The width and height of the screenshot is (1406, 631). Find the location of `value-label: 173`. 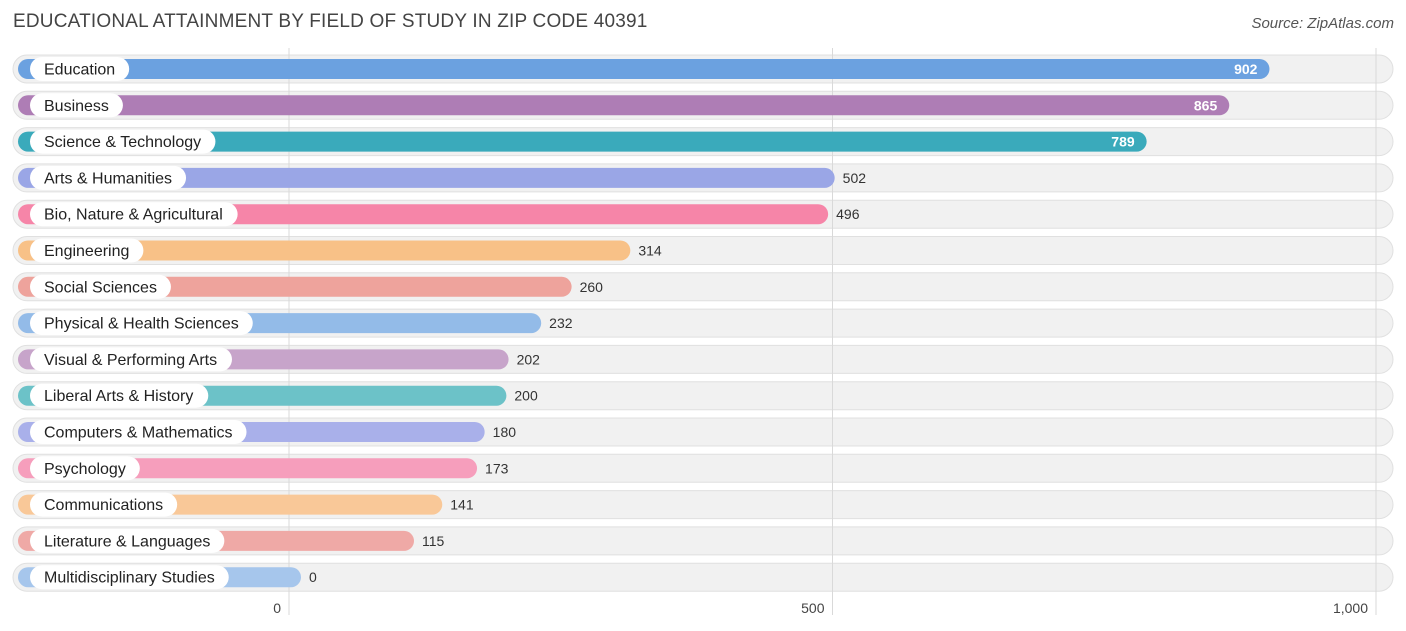

value-label: 173 is located at coordinates (497, 468).